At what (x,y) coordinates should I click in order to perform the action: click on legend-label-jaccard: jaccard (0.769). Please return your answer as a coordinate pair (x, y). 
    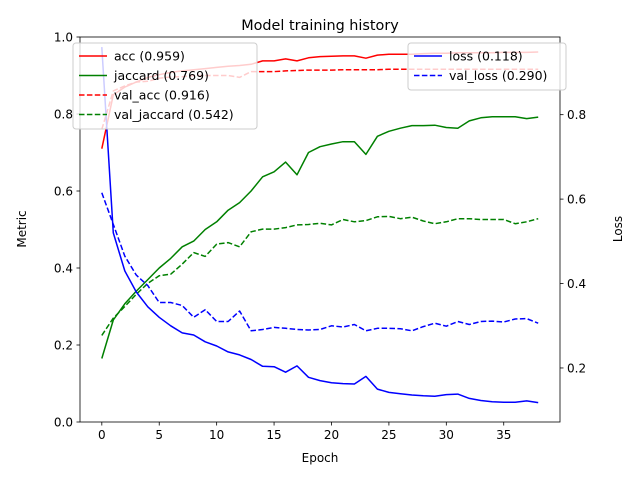
    Looking at the image, I should click on (161, 75).